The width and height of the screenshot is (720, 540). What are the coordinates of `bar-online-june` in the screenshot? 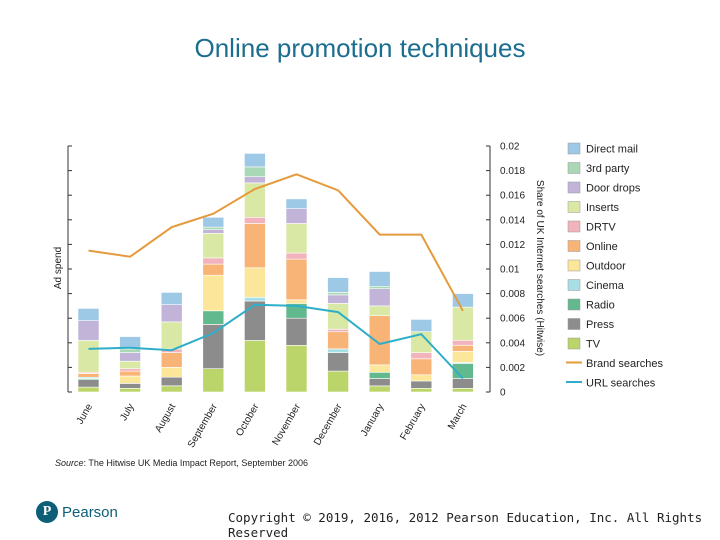 It's located at (88, 375).